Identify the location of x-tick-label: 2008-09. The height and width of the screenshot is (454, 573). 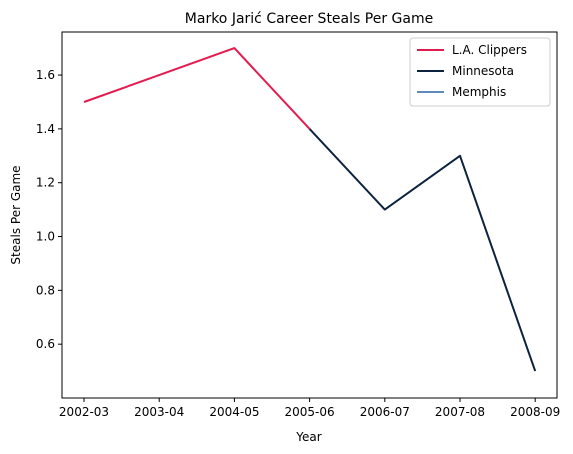
(535, 412).